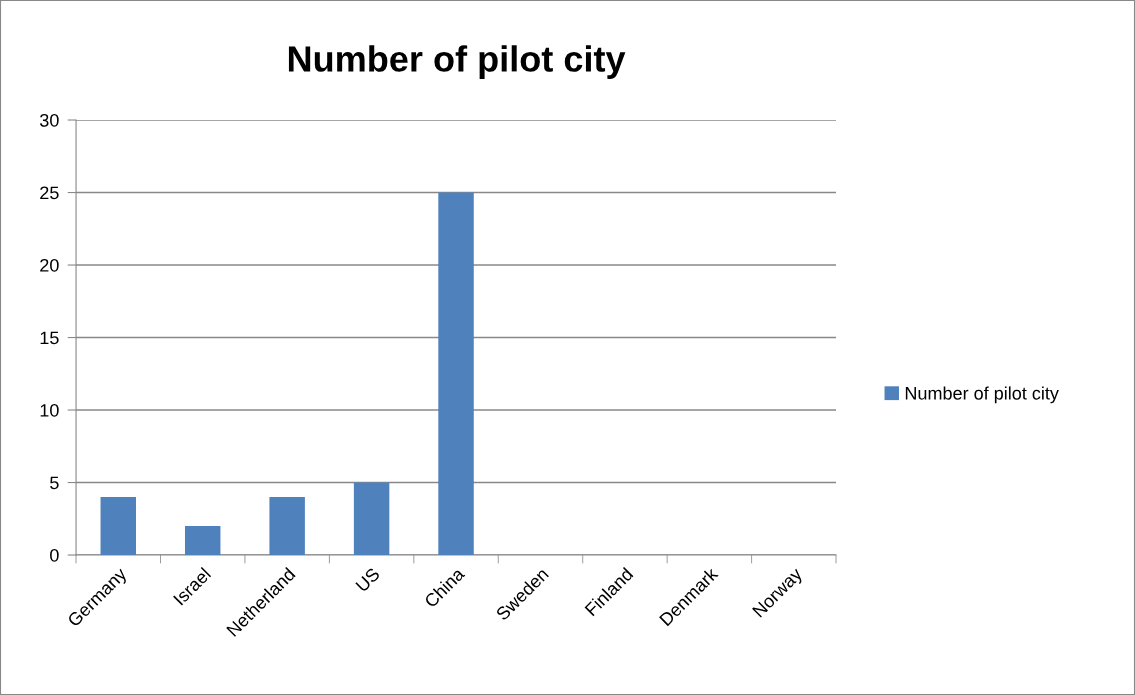 This screenshot has width=1135, height=695. I want to click on y-tick-label: 10, so click(49, 410).